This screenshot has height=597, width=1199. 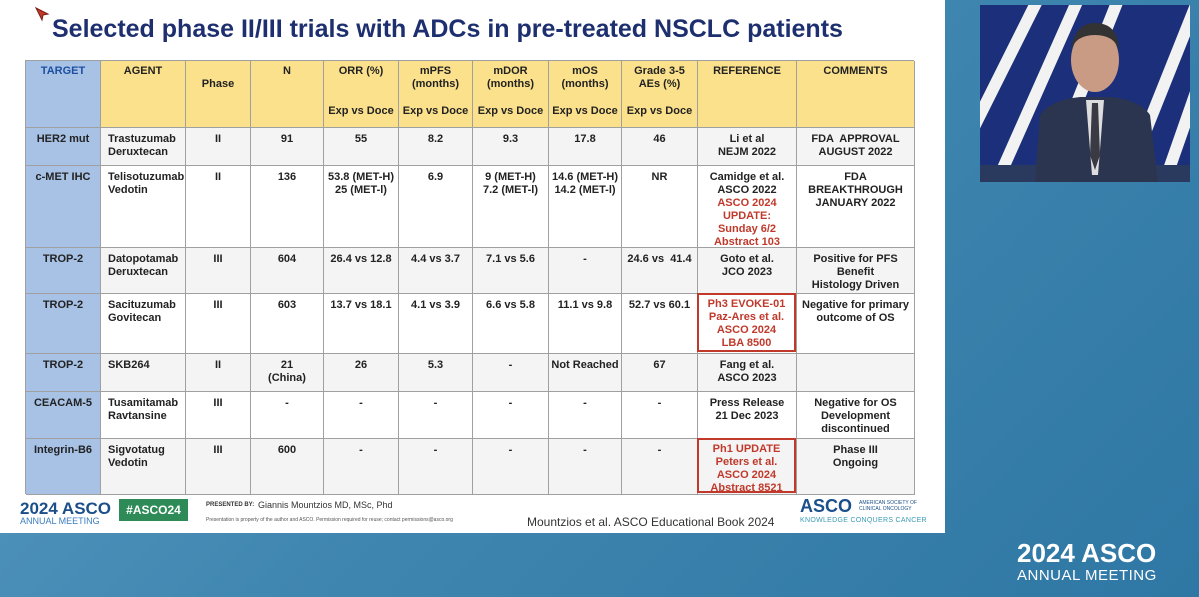 What do you see at coordinates (855, 190) in the screenshot?
I see `cell-line: BREAKTHROUGH` at bounding box center [855, 190].